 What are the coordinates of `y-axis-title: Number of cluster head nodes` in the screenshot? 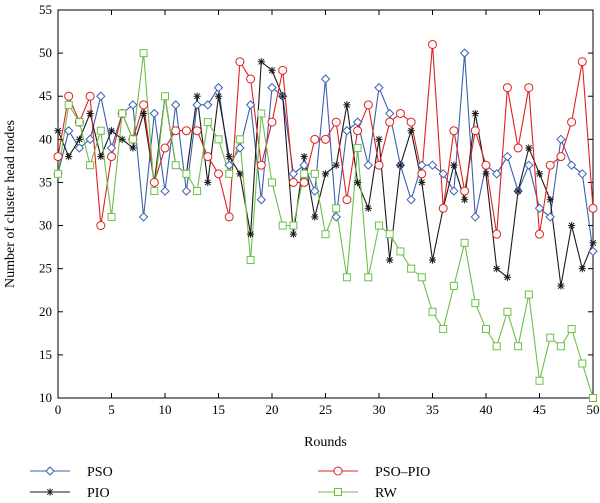 It's located at (10, 204).